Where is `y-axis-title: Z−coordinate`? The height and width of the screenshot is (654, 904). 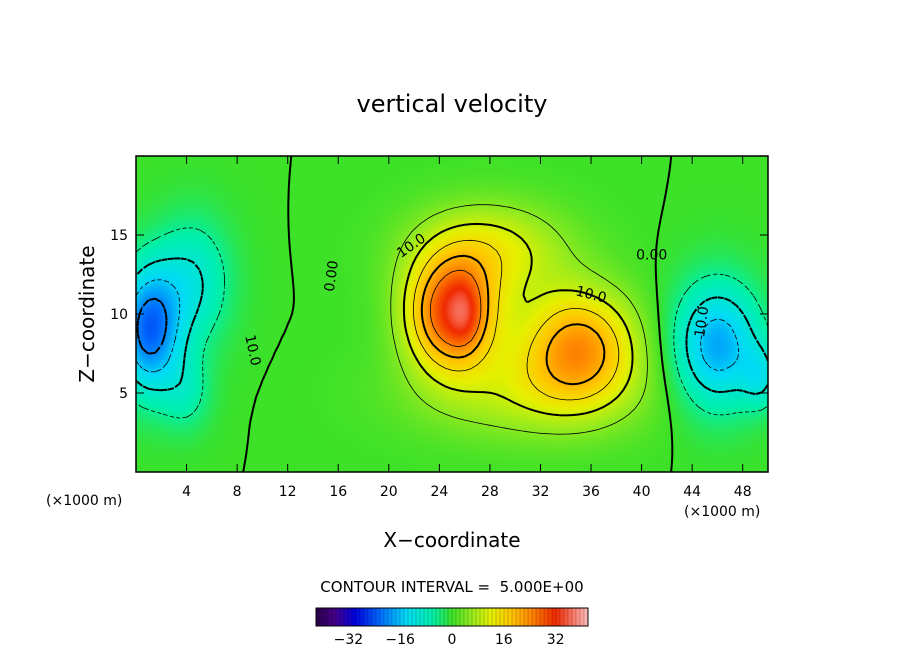
y-axis-title: Z−coordinate is located at coordinates (87, 313).